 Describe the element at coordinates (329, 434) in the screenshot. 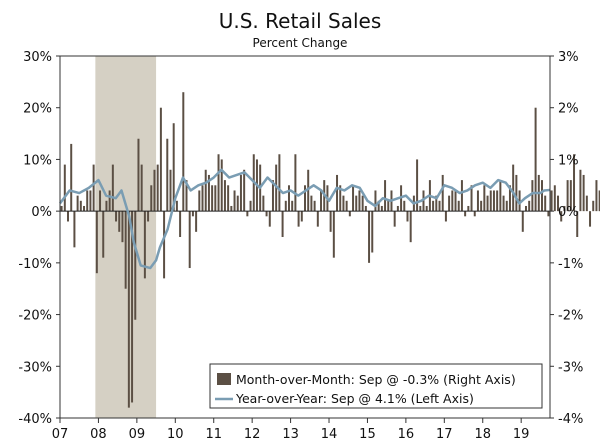

I see `x-axis-tick-label: 14` at that location.